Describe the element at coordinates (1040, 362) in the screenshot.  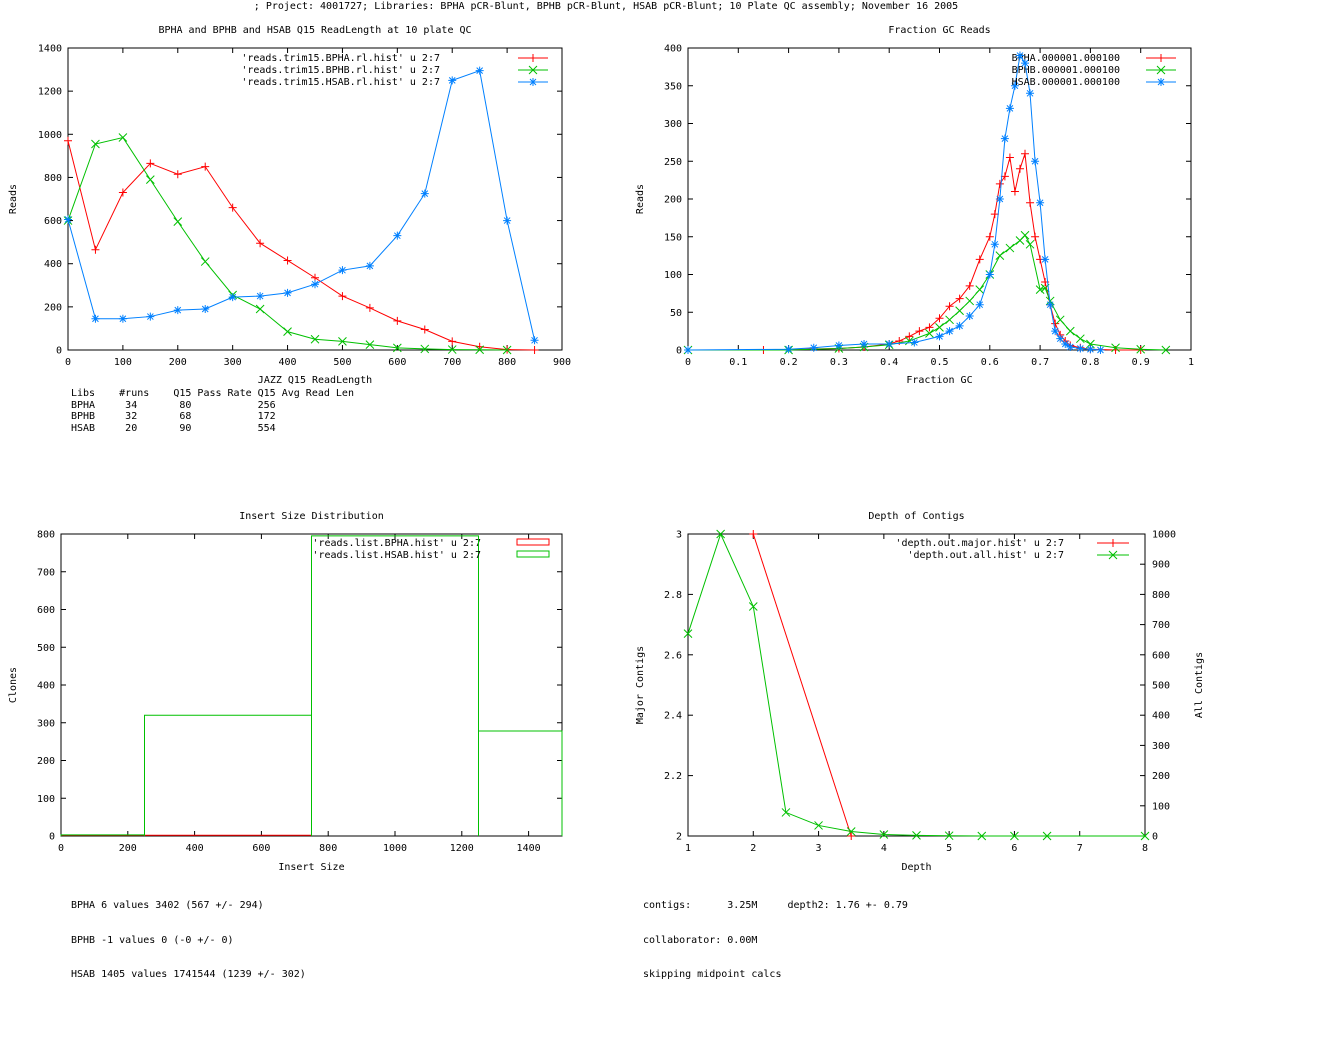
I see `x-tick-label: 0.7` at that location.